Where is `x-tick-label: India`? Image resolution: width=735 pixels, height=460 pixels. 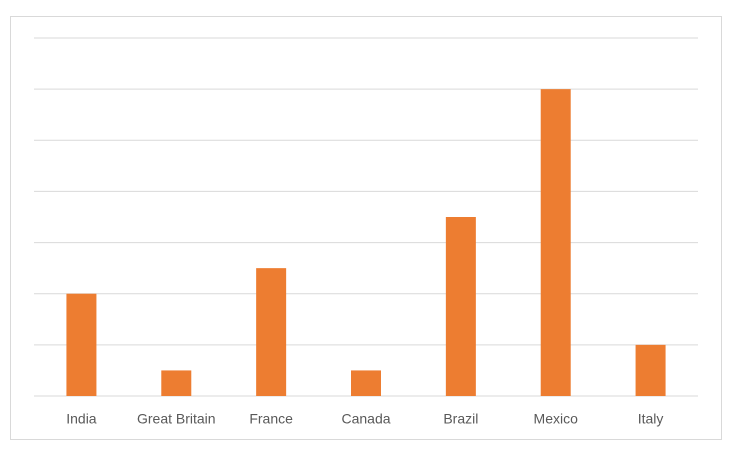 x-tick-label: India is located at coordinates (81, 419).